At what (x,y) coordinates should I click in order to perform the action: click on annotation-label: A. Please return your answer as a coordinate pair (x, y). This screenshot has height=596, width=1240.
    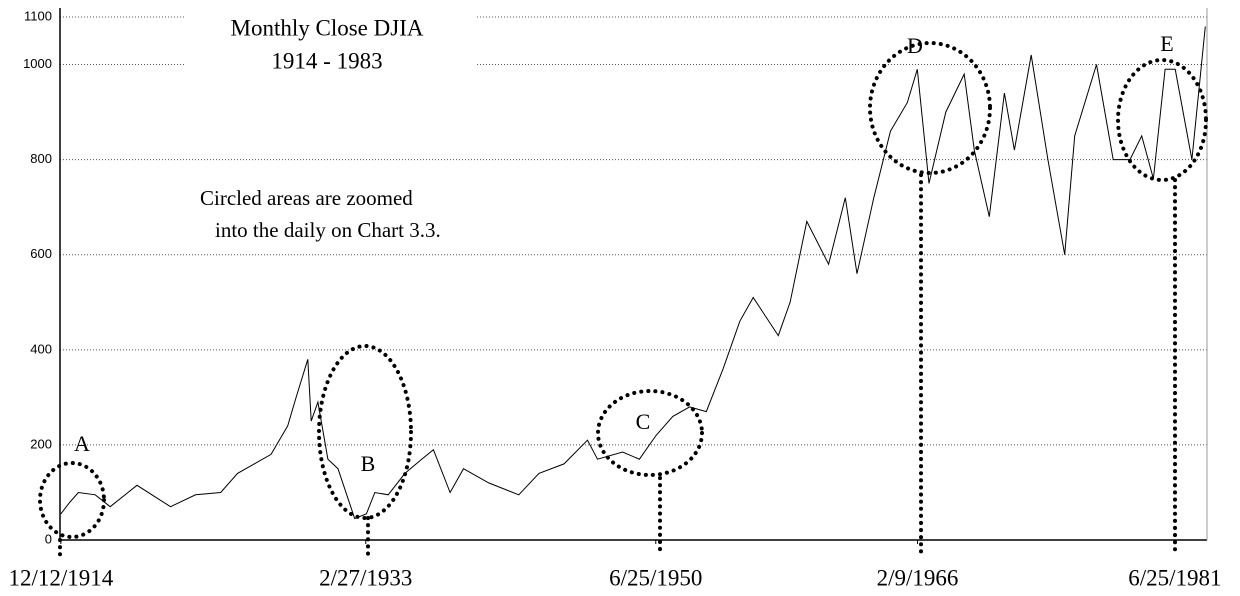
    Looking at the image, I should click on (82, 443).